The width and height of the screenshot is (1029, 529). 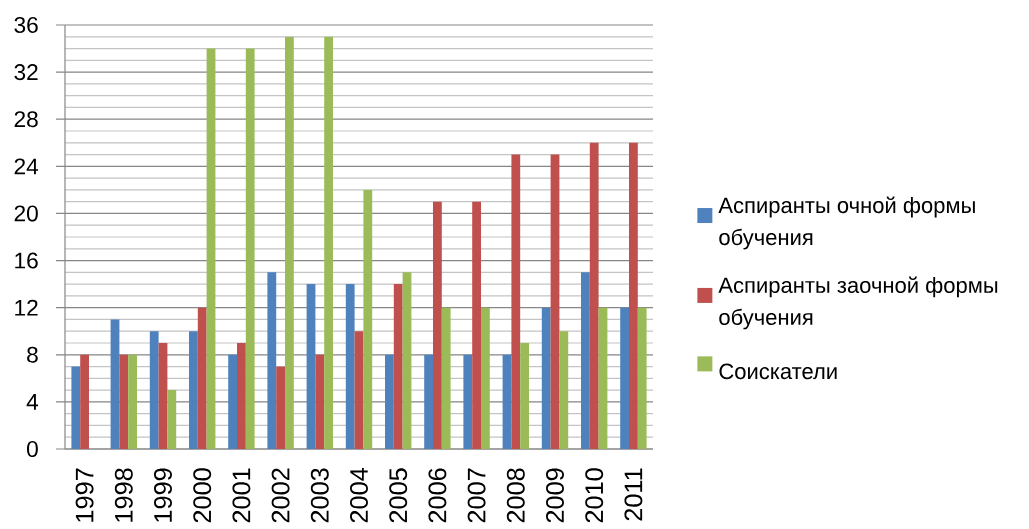 What do you see at coordinates (84, 495) in the screenshot?
I see `x-tick-label: 1997` at bounding box center [84, 495].